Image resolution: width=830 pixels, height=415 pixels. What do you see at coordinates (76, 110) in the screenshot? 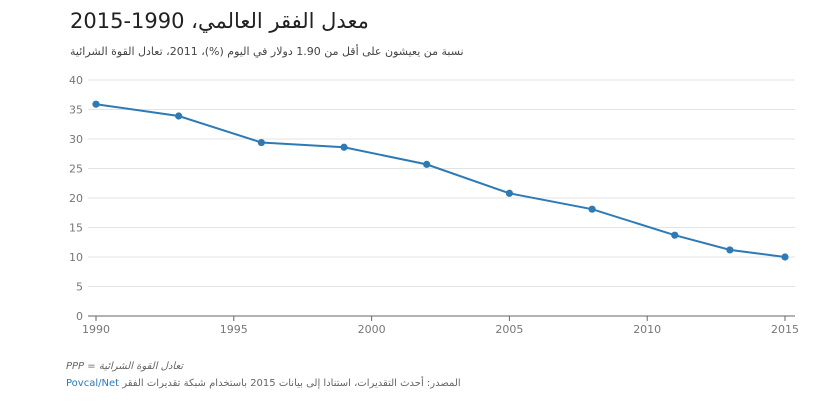
I see `y-tick-label: 35` at bounding box center [76, 110].